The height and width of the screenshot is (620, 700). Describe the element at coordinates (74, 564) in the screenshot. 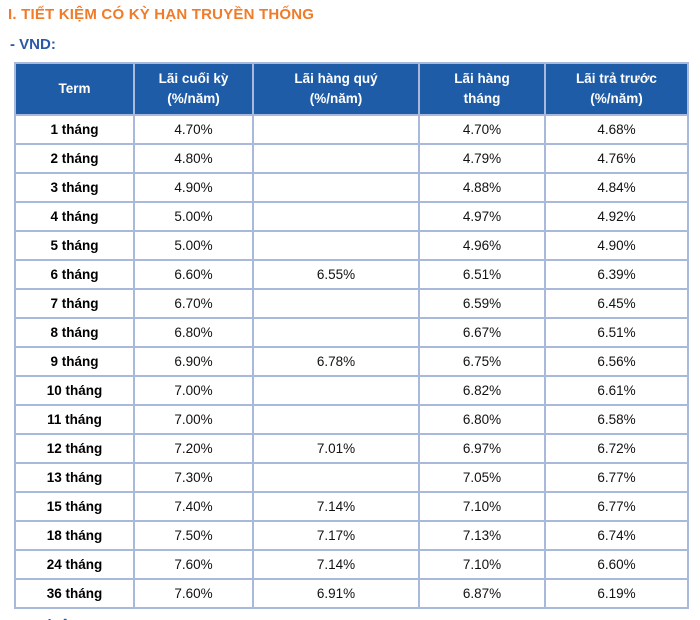

I see `term-cell: 24 tháng` at that location.